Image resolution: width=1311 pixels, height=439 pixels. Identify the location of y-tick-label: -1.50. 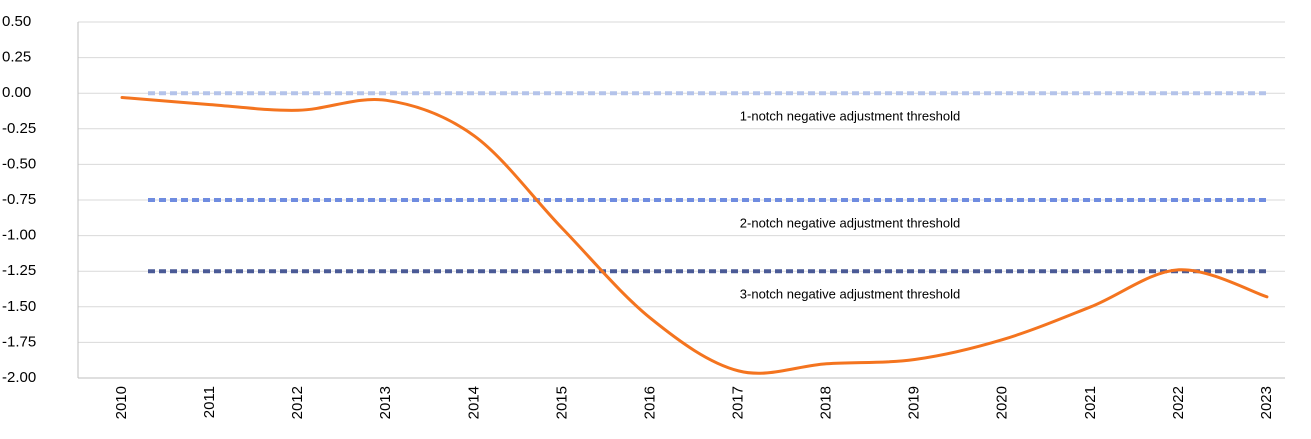
(19, 306).